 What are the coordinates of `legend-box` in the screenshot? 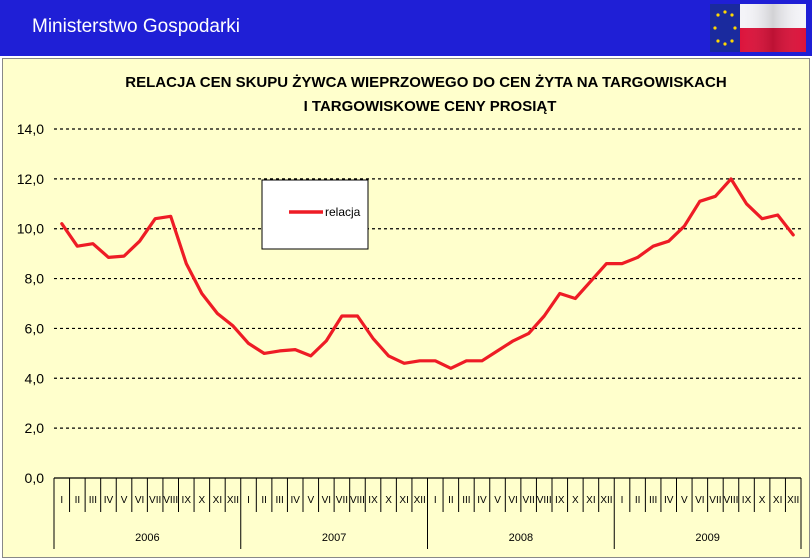 It's located at (315, 214).